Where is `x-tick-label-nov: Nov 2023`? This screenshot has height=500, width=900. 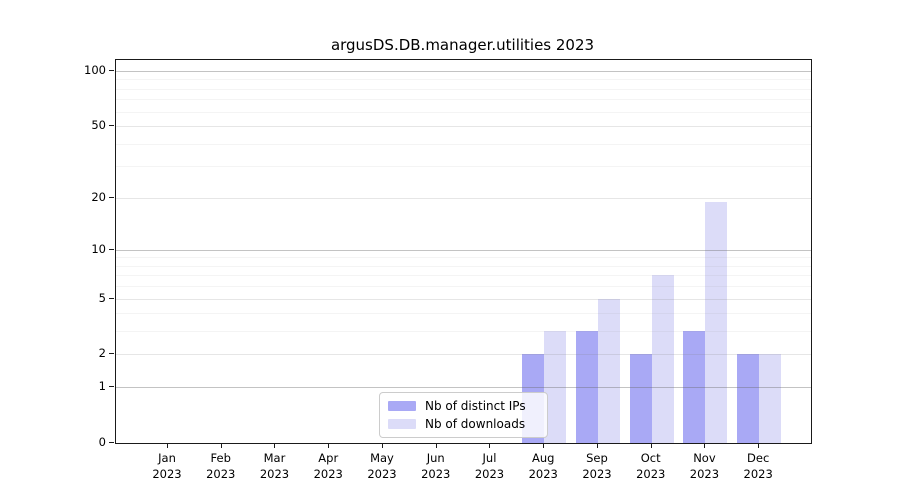 x-tick-label-nov: Nov 2023 is located at coordinates (704, 466).